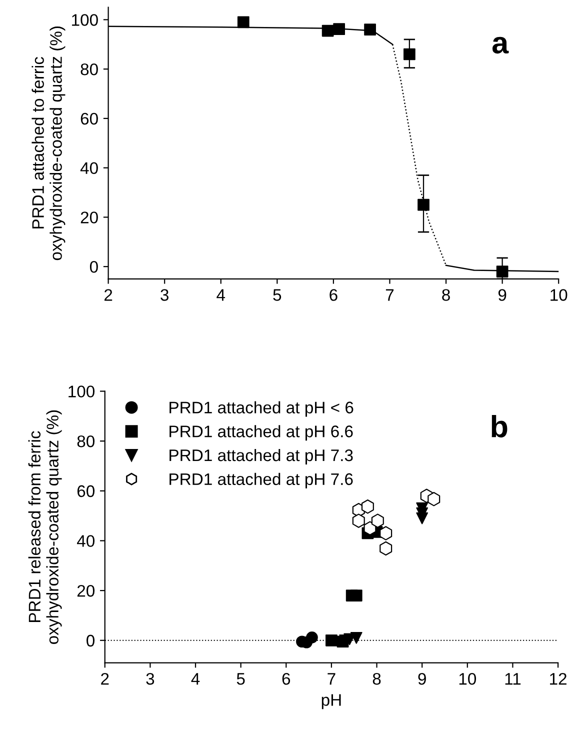  I want to click on legend-label: PRD1 attached at pH 6.6, so click(261, 433).